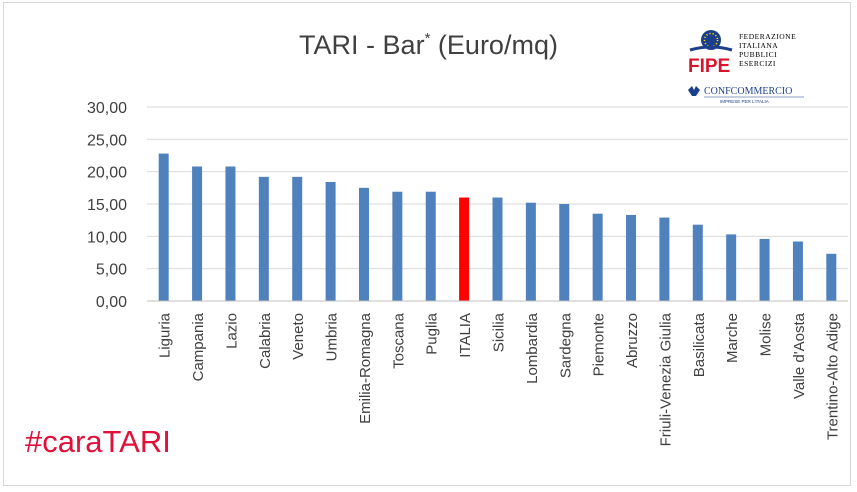 The image size is (857, 492). I want to click on y-tick-label: 20,00, so click(107, 173).